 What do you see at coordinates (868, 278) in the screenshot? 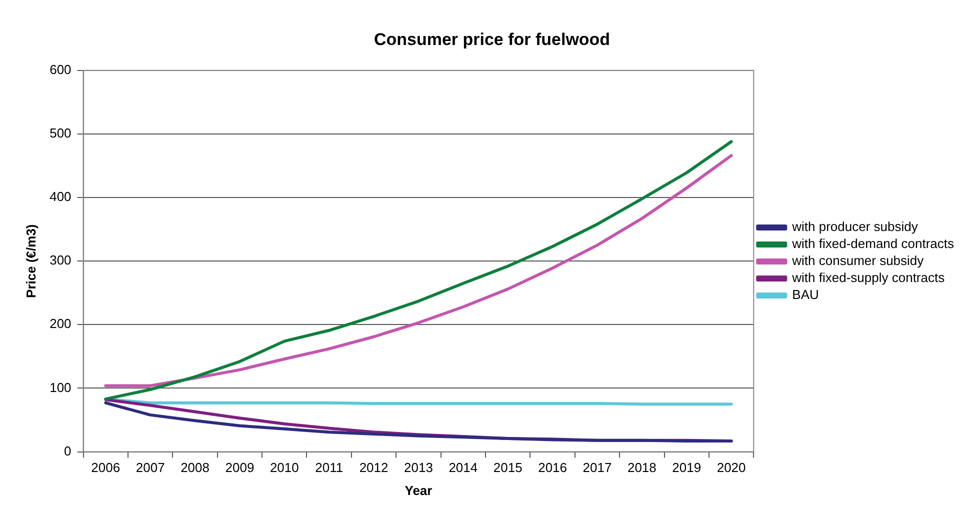
I see `legend-label: with fixed-supply contracts` at bounding box center [868, 278].